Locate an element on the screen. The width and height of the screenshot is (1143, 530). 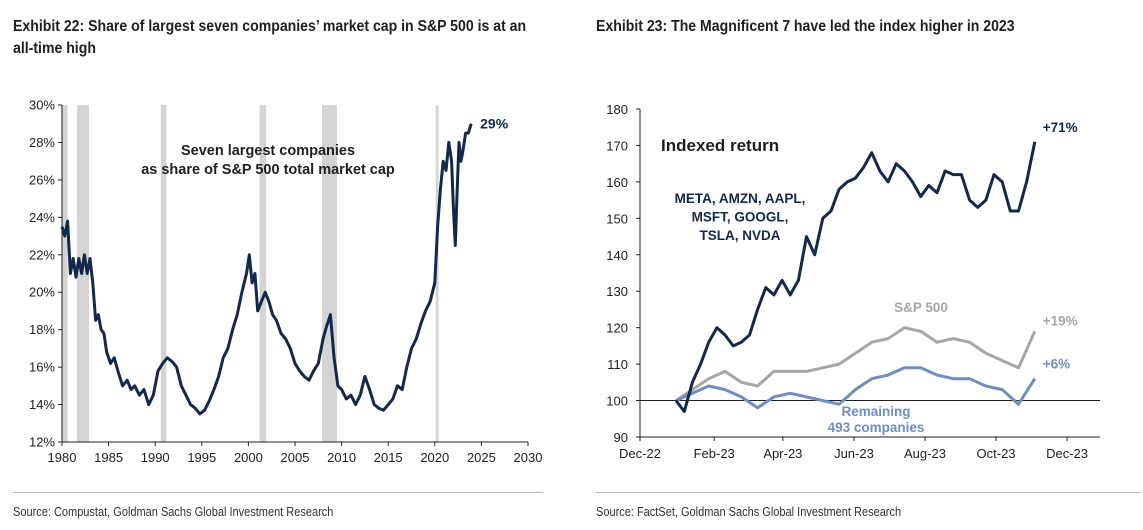
y-tick-label: 20% is located at coordinates (42, 292).